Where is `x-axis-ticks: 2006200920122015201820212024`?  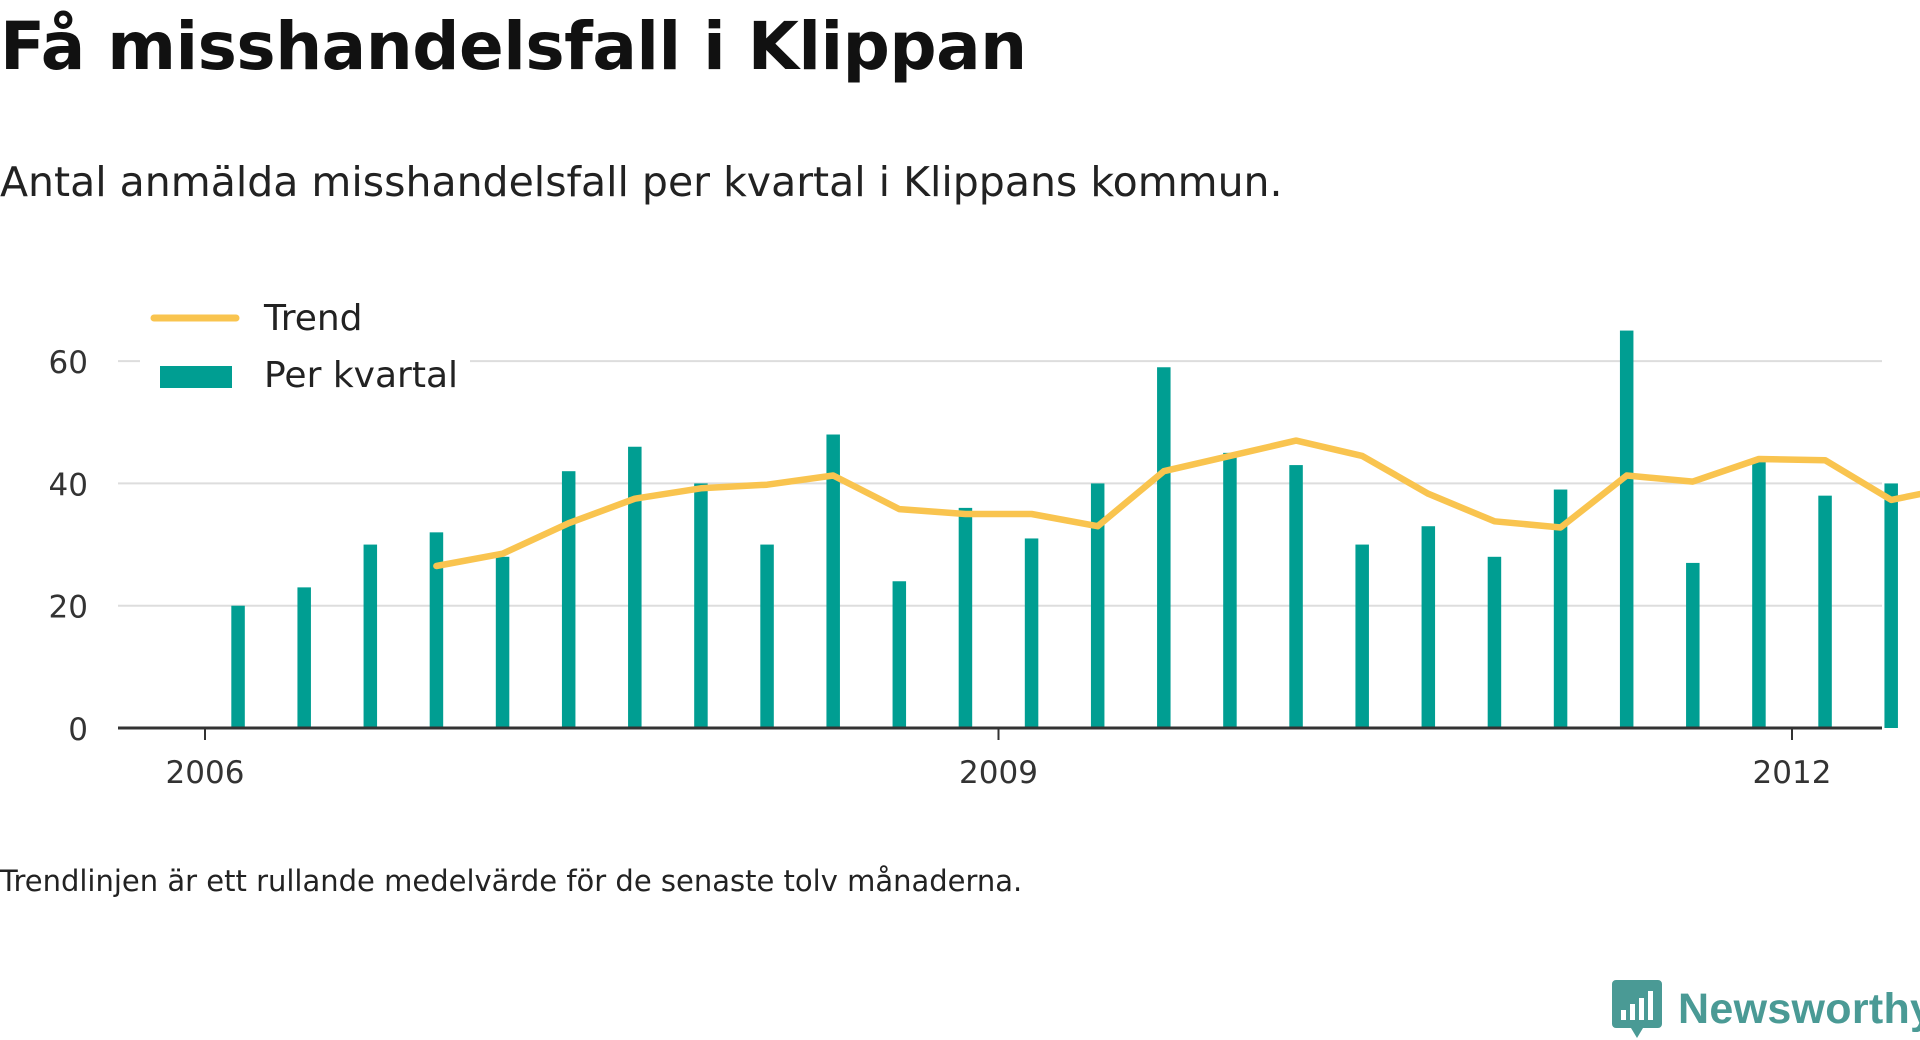
x-axis-ticks: 2006200920122015201820212024 is located at coordinates (999, 759).